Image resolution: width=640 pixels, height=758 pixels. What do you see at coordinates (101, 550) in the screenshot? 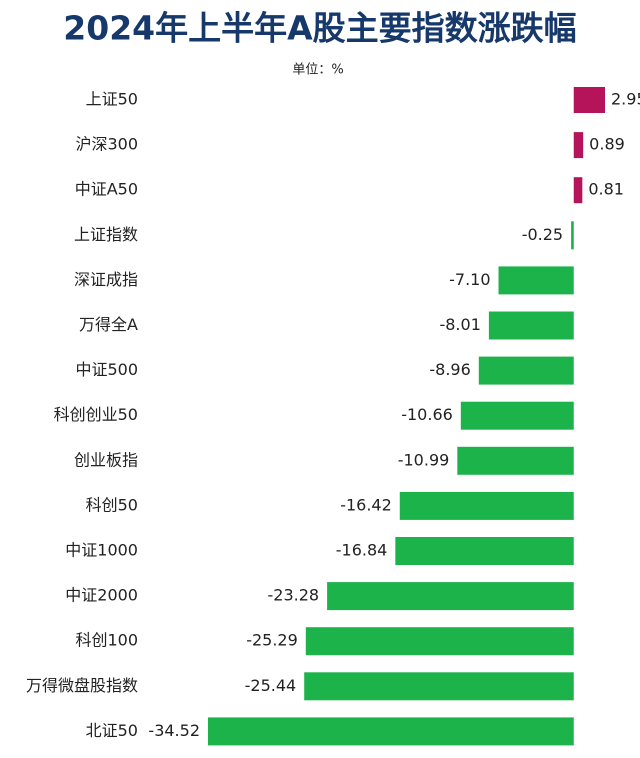
I see `y-tick-label: 中证1000` at bounding box center [101, 550].